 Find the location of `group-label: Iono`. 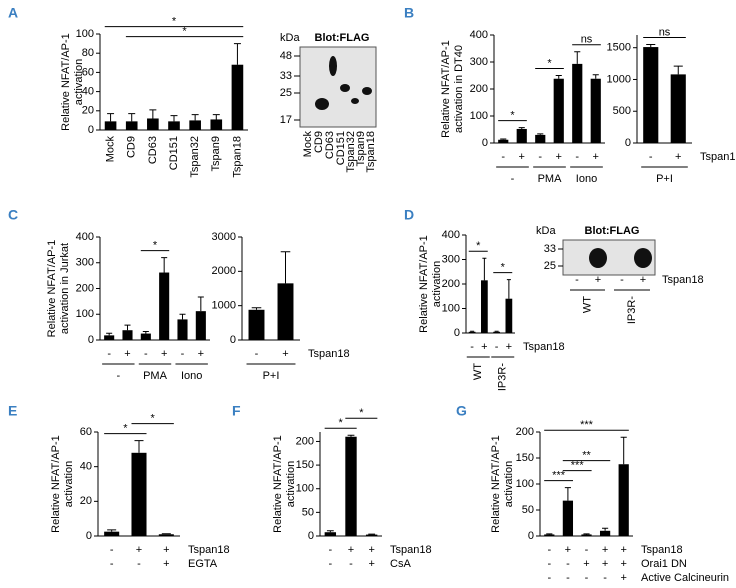

group-label: Iono is located at coordinates (191, 376).